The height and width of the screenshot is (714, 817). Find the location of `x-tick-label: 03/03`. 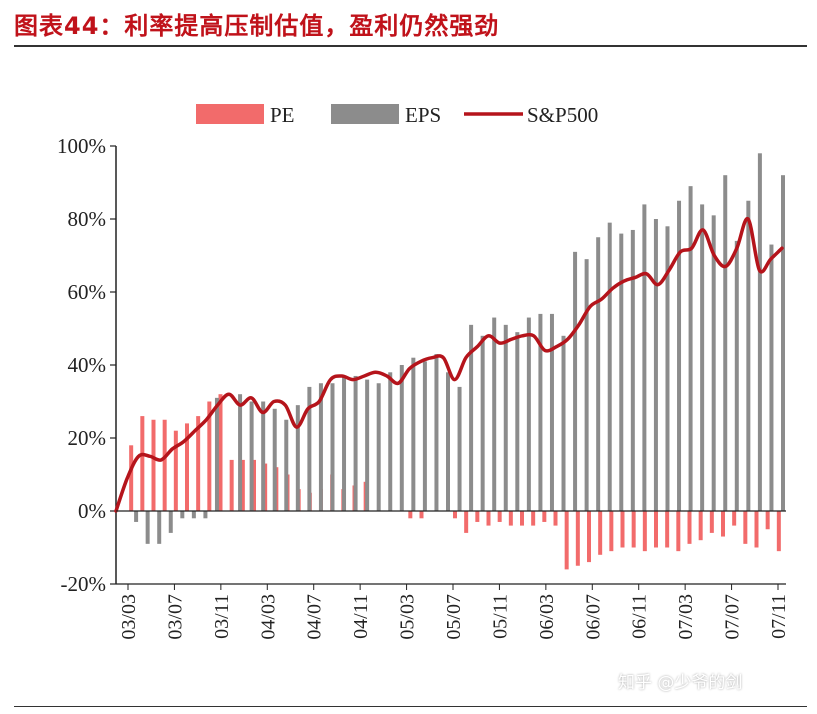

x-tick-label: 03/03 is located at coordinates (129, 617).